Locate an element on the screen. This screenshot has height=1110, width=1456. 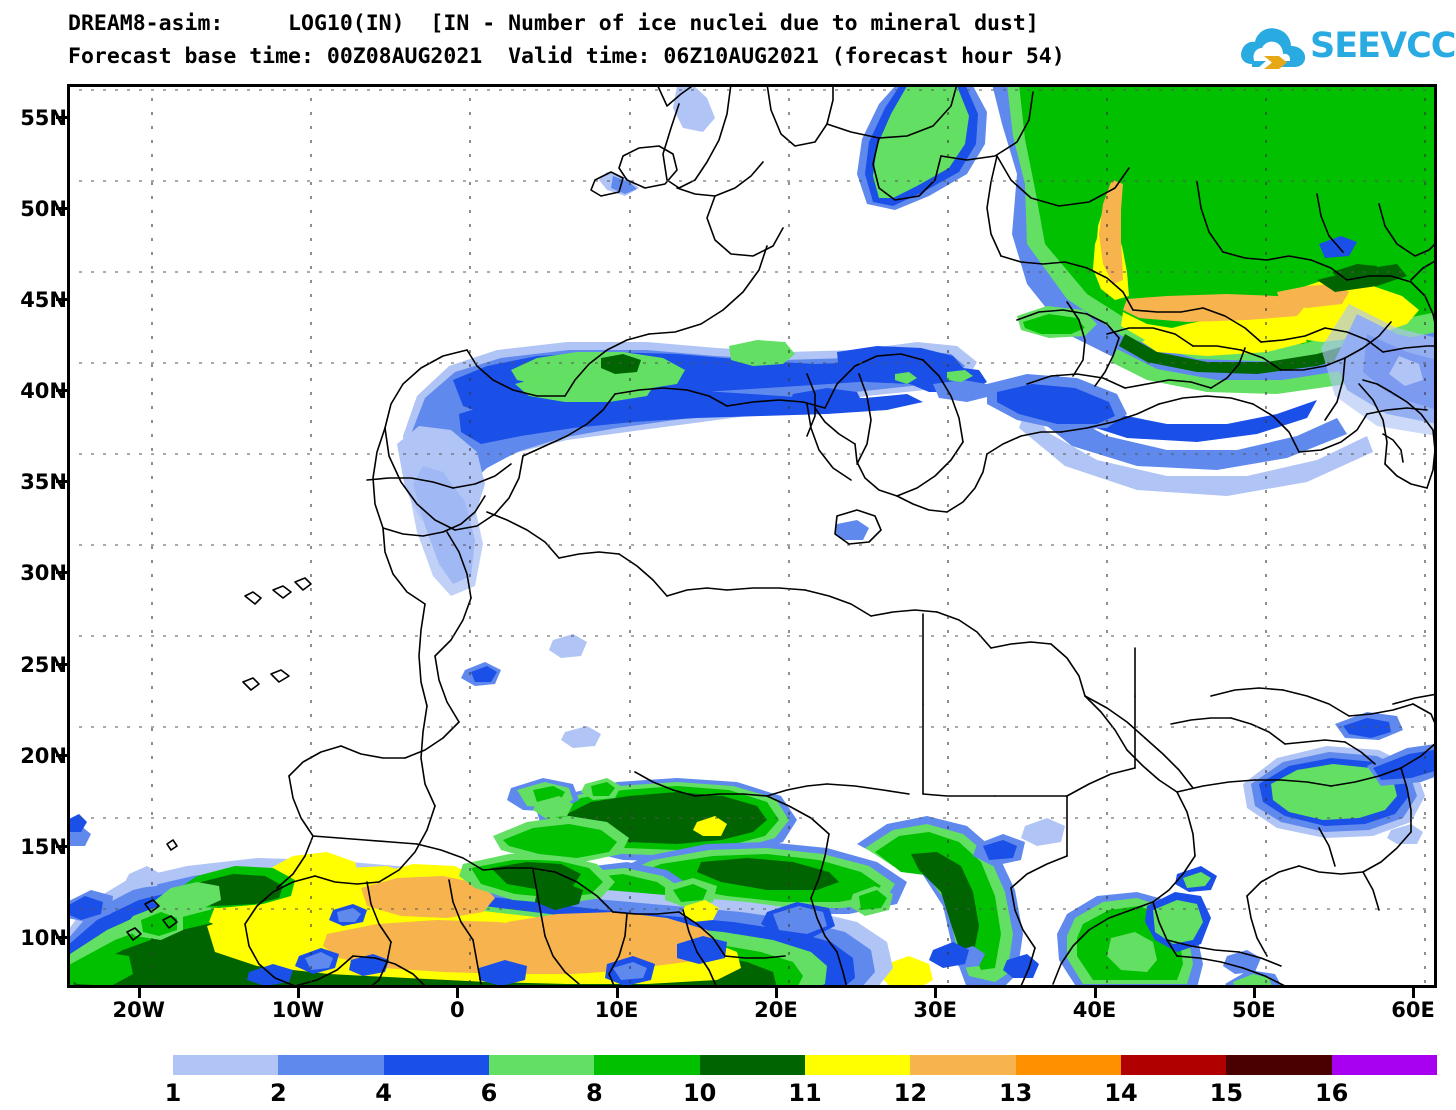
region-west-africa-sahel is located at coordinates (518, 902).